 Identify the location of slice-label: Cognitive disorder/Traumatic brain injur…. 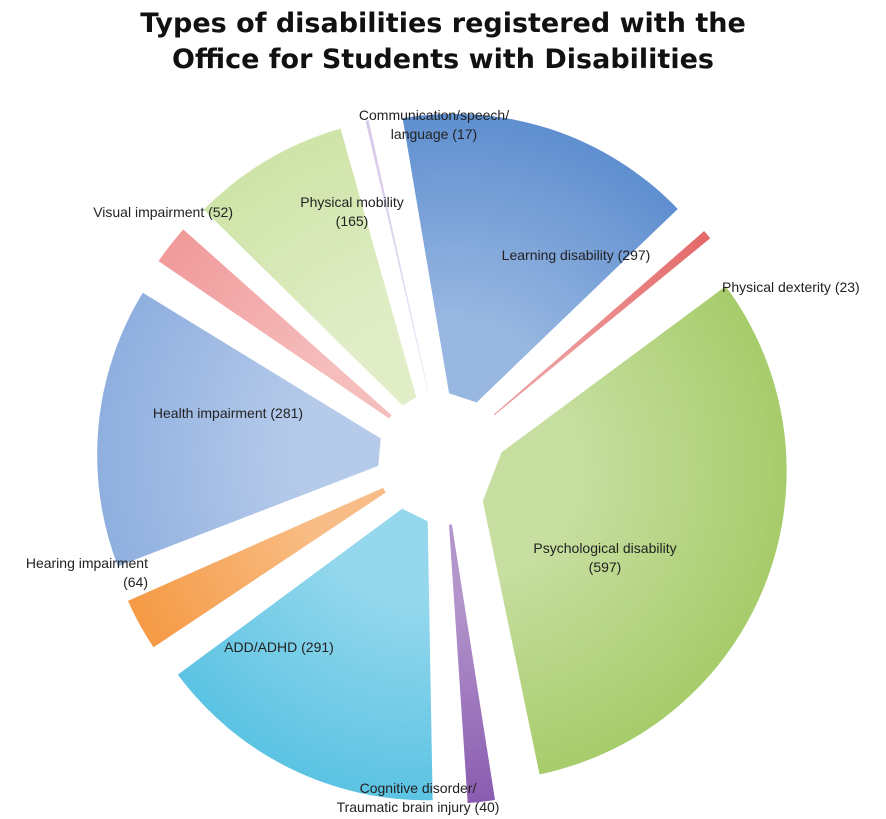
(418, 797).